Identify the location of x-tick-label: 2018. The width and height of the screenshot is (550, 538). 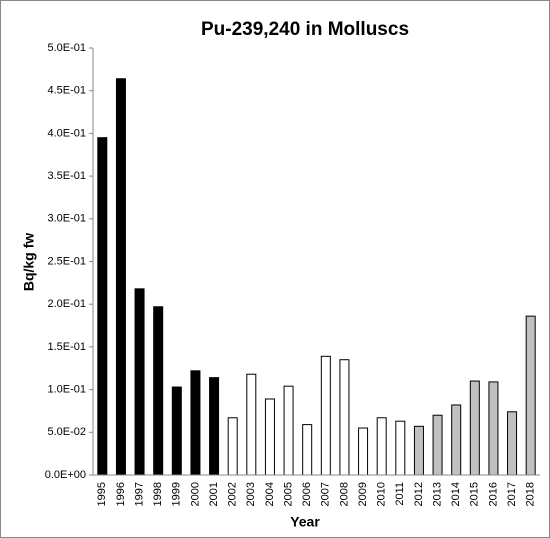
(531, 494).